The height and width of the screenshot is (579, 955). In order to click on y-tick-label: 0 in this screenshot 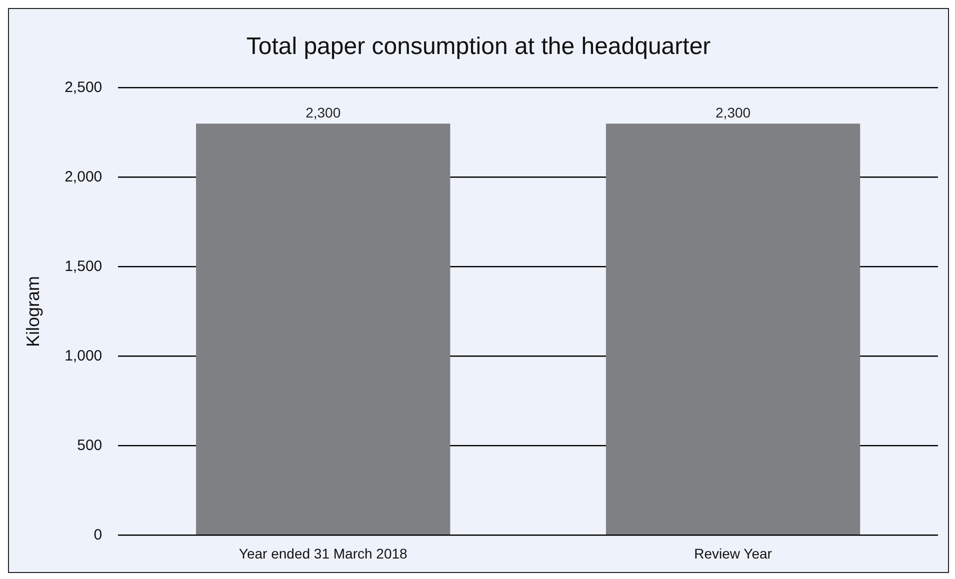, I will do `click(98, 535)`.